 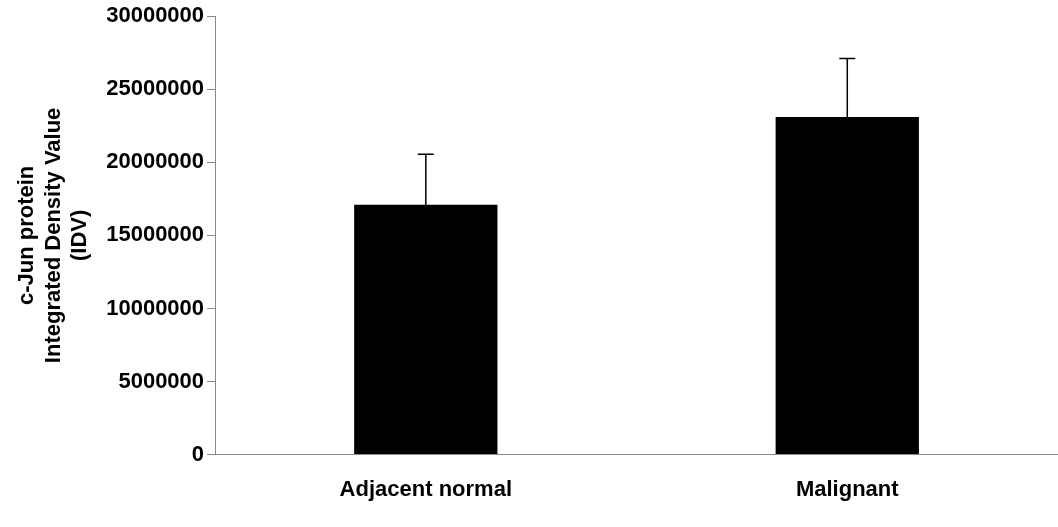 What do you see at coordinates (155, 307) in the screenshot?
I see `y-tick-label: 10000000` at bounding box center [155, 307].